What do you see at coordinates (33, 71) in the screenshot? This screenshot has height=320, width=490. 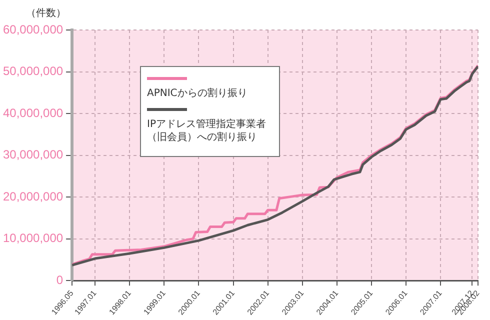 I see `y-tick-label: 50,000,000` at bounding box center [33, 71].